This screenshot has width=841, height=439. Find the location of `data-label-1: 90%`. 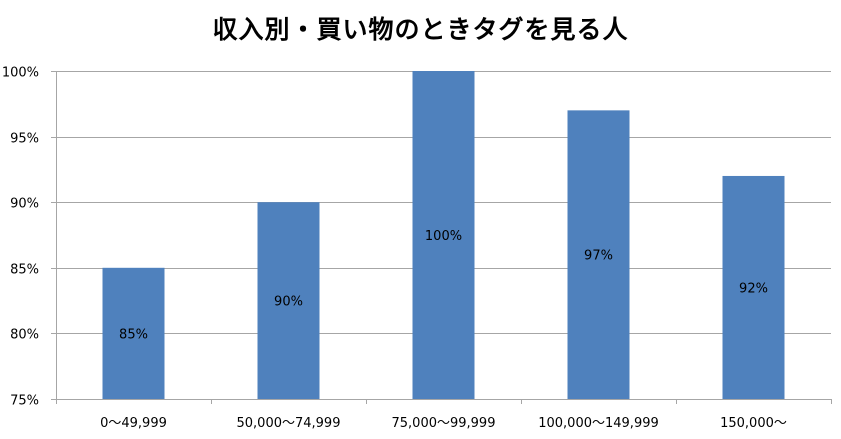

data-label-1: 90% is located at coordinates (288, 302).